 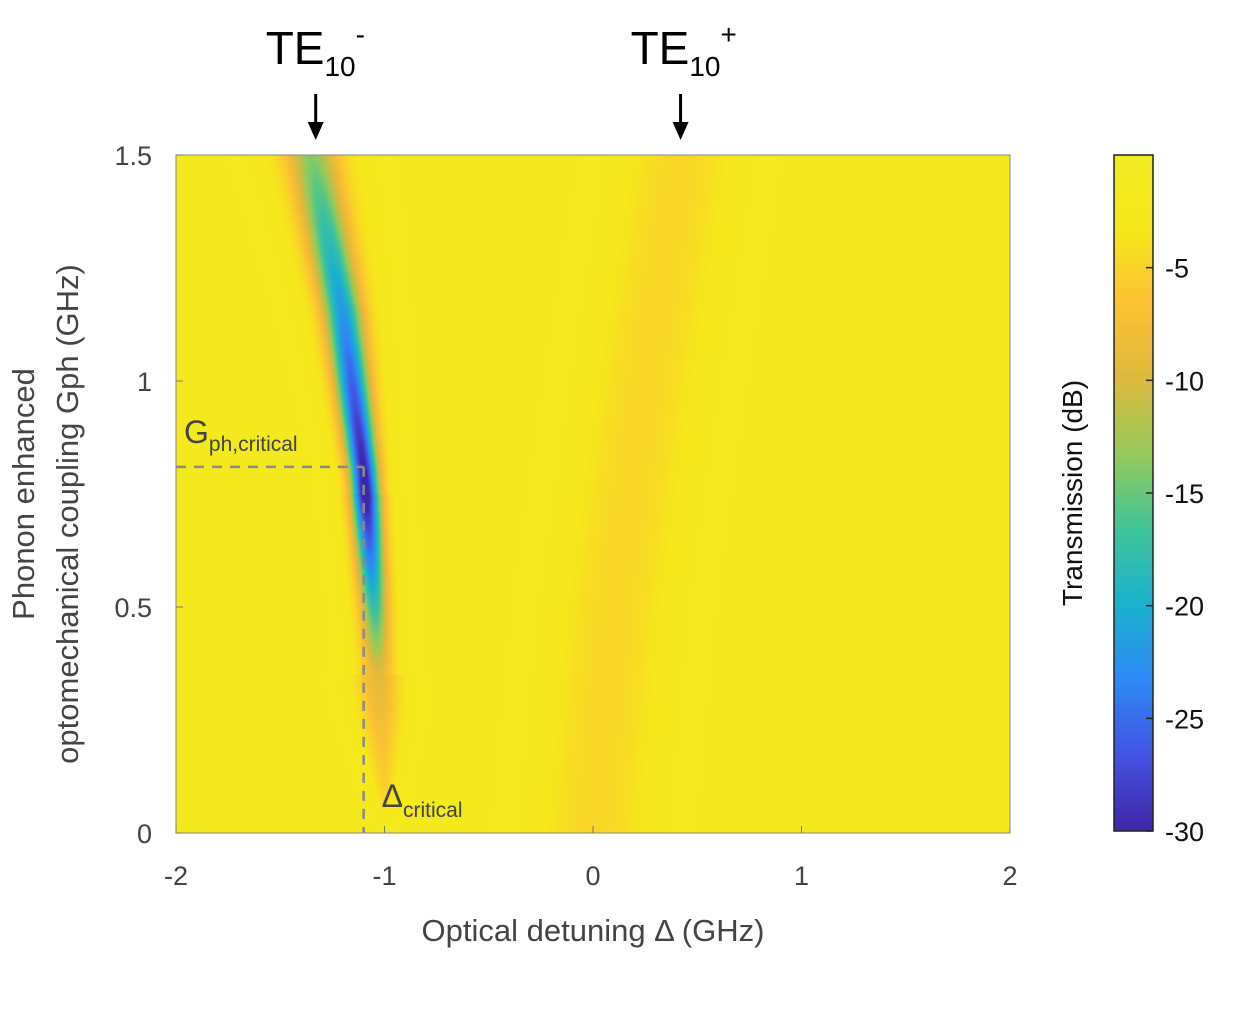 I want to click on y-tick-label: 0.5, so click(x=133, y=608).